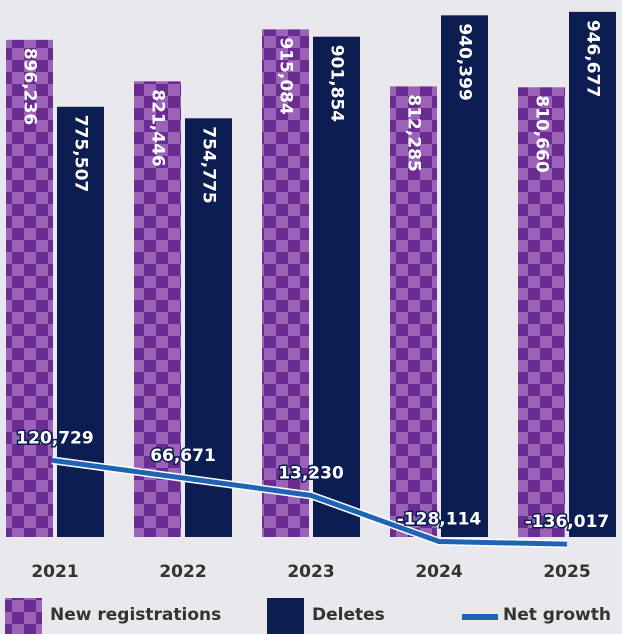 This screenshot has width=622, height=634. What do you see at coordinates (158, 127) in the screenshot?
I see `value-label: 821,446` at bounding box center [158, 127].